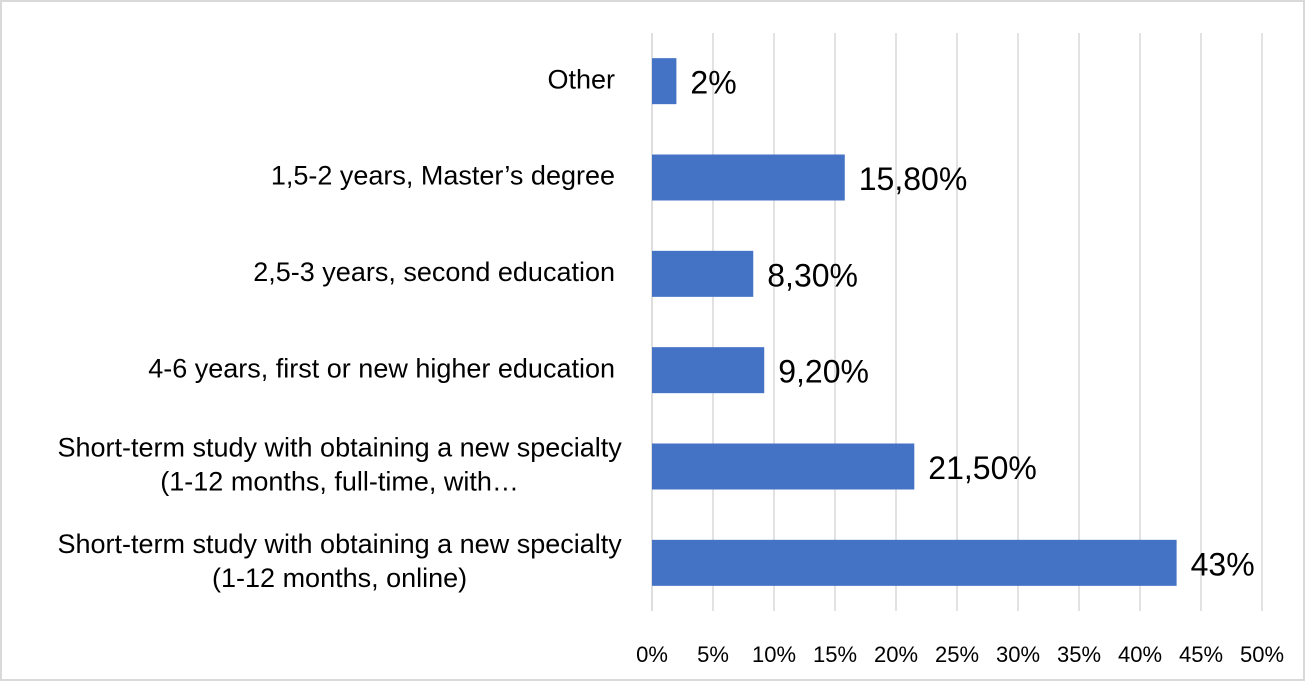 The height and width of the screenshot is (682, 1306). Describe the element at coordinates (1262, 654) in the screenshot. I see `x-tick-label: 50%` at that location.